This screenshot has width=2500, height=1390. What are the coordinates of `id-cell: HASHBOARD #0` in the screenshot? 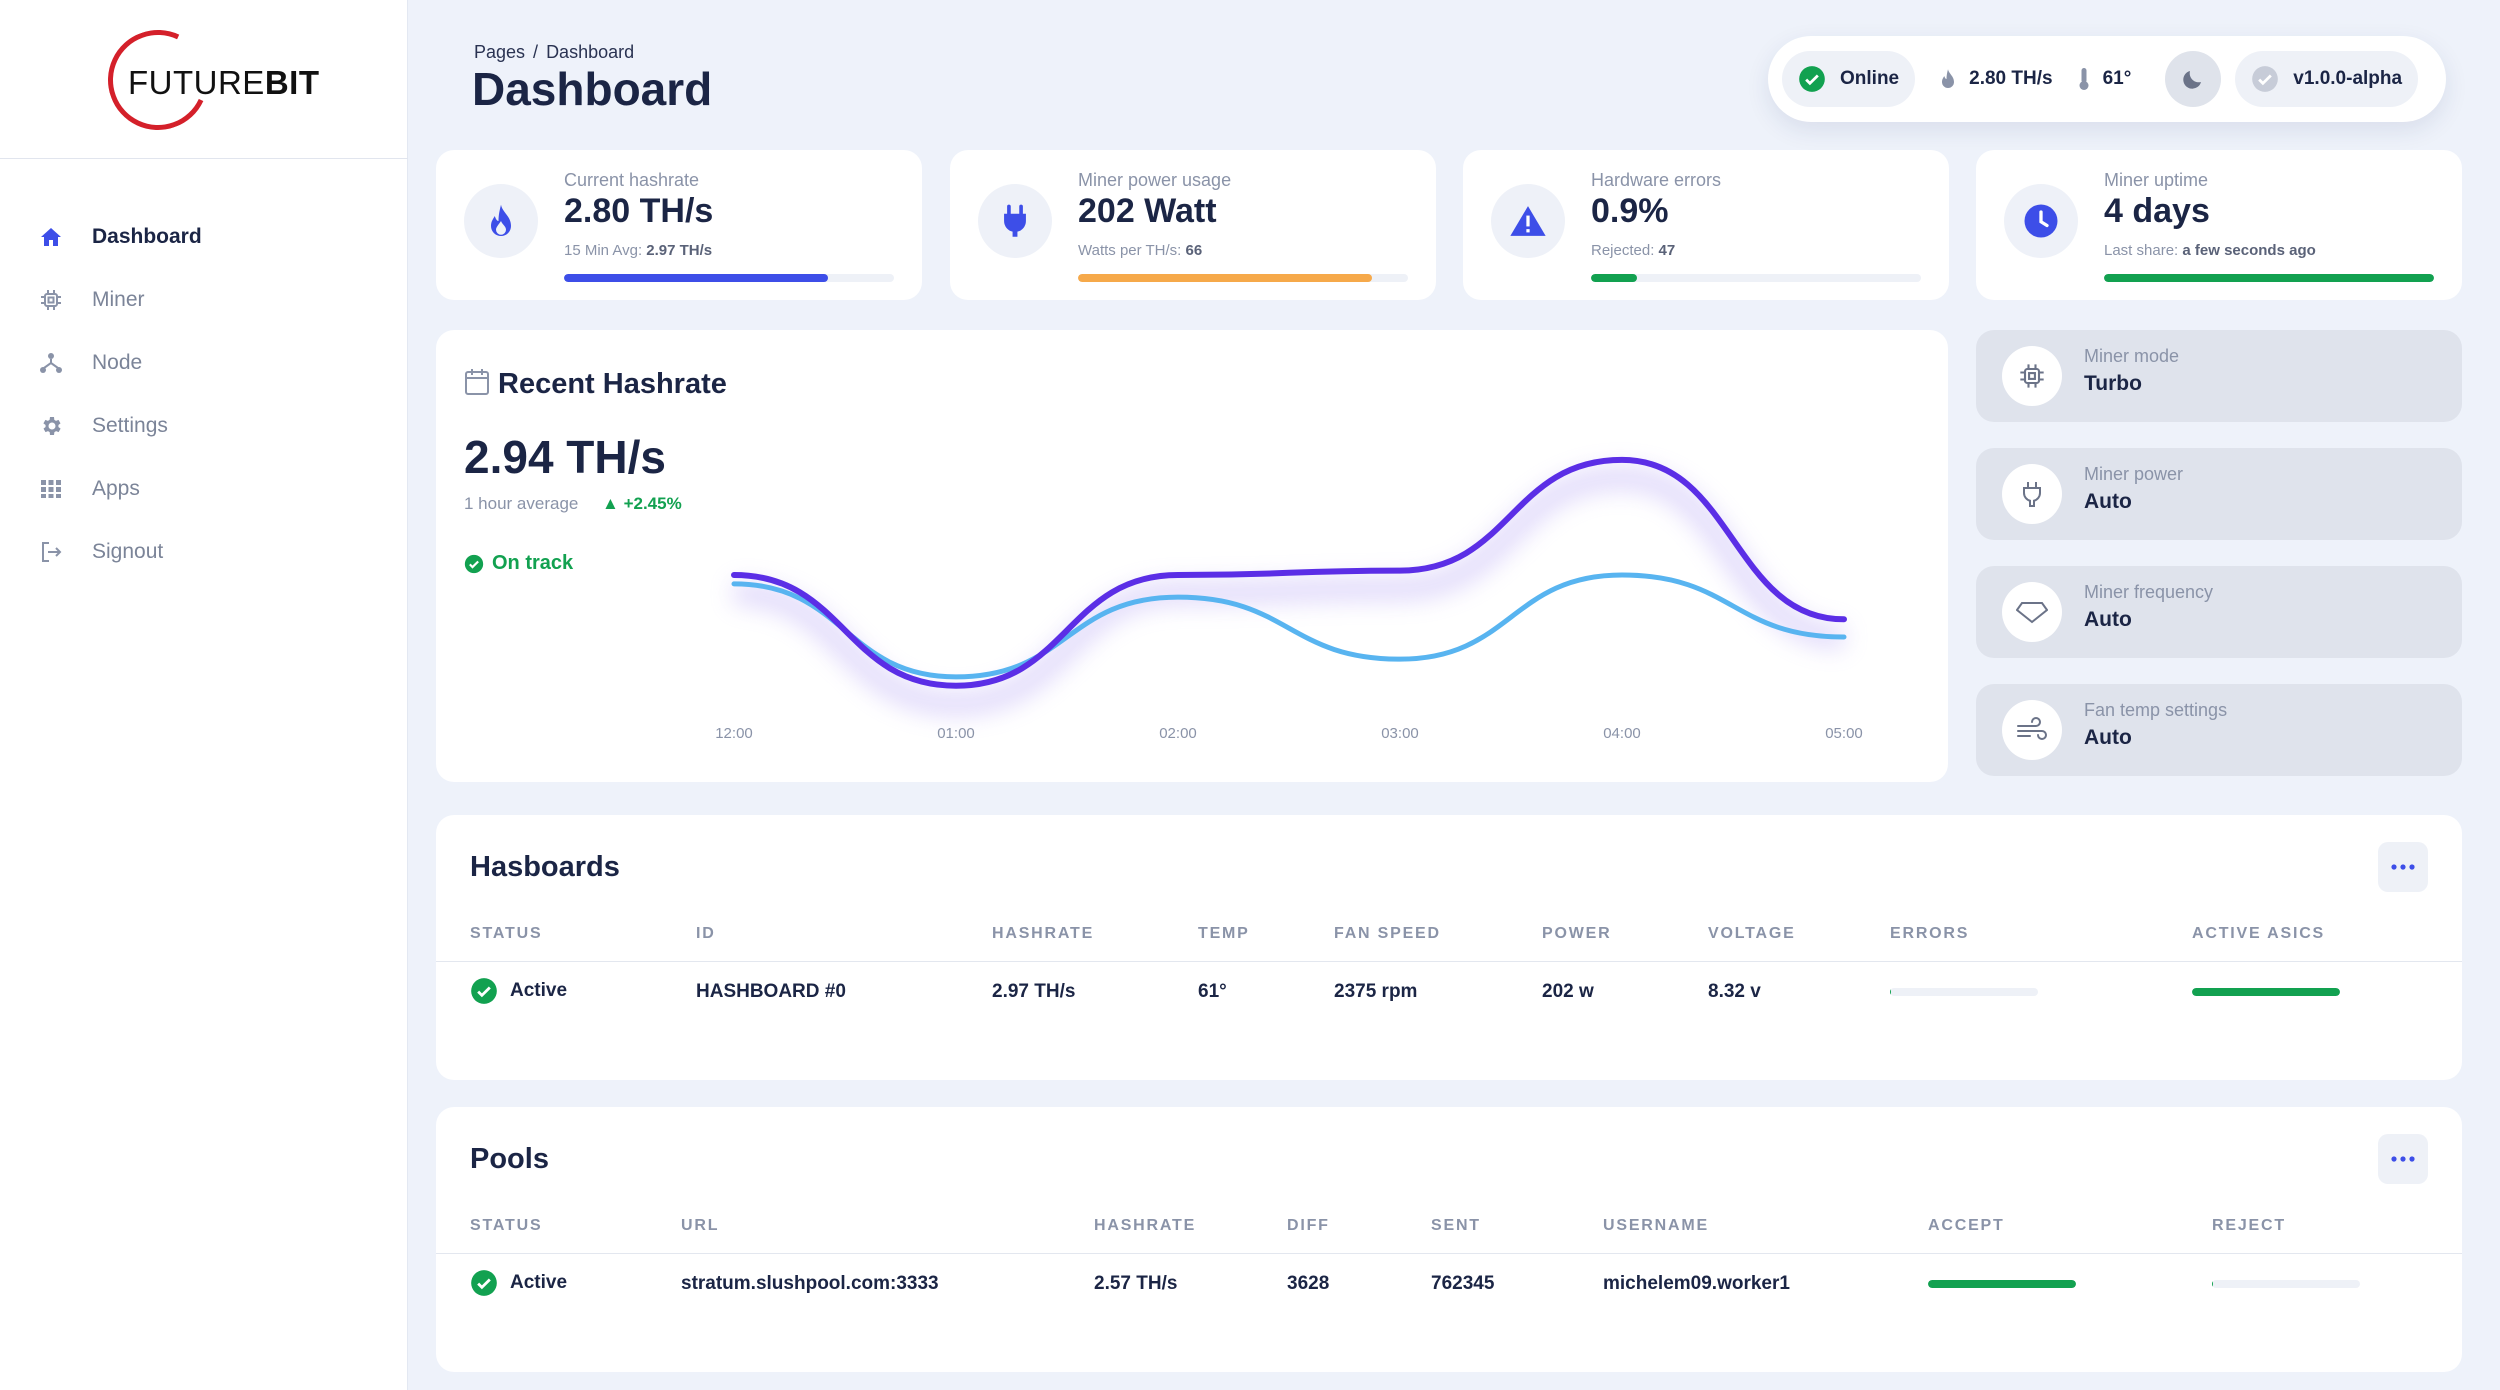 It's located at (771, 991).